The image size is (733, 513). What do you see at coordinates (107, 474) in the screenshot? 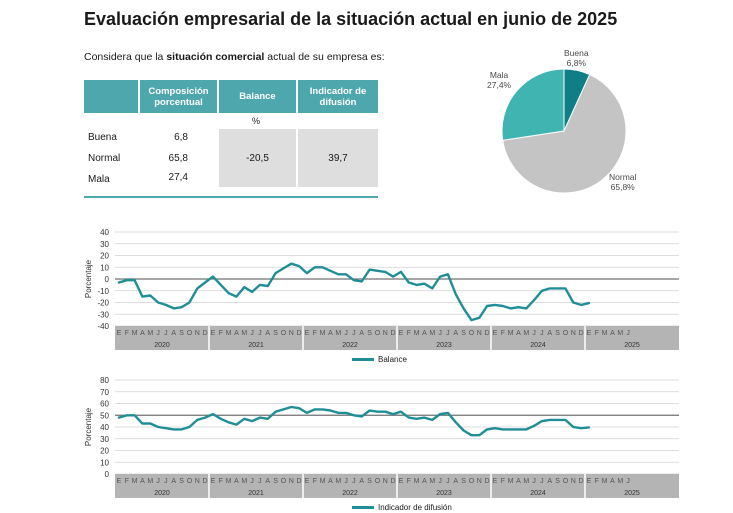
I see `y-tick-label: 0` at bounding box center [107, 474].